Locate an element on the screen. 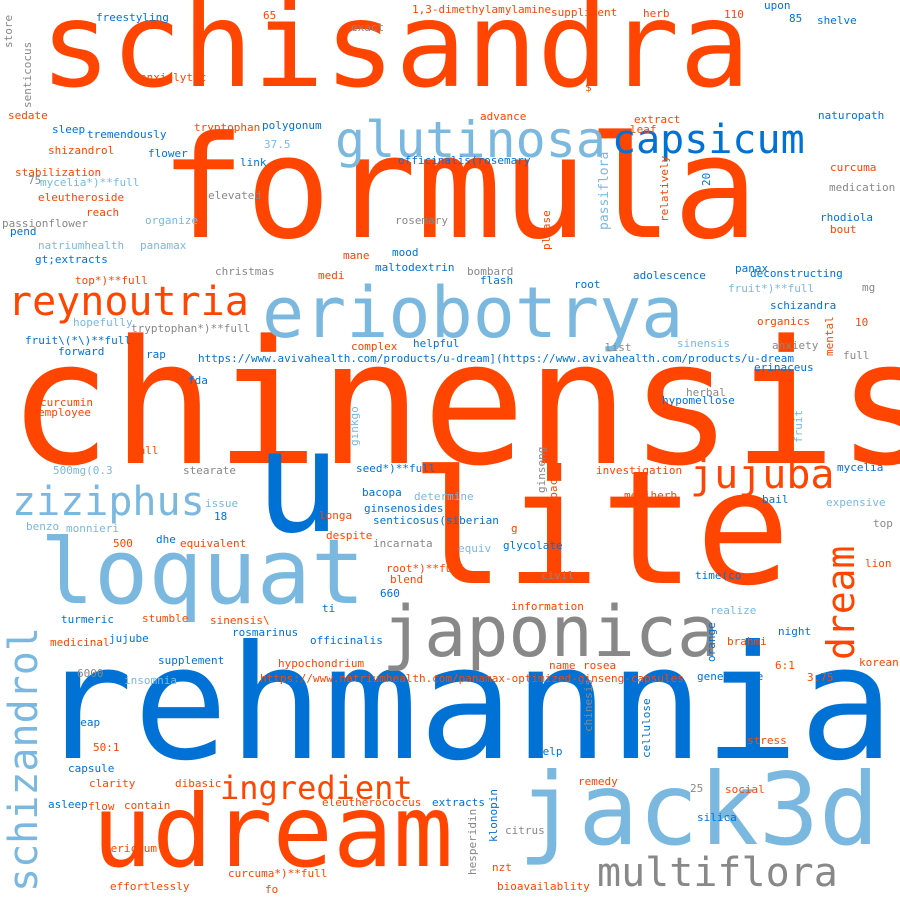 Image resolution: width=900 pixels, height=900 pixels. word: 1,3-dimethylamylamine is located at coordinates (482, 9).